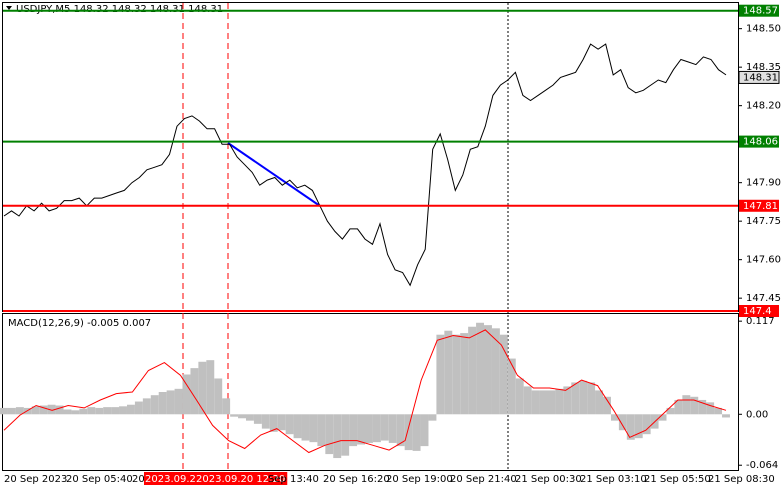  Describe the element at coordinates (138, 479) in the screenshot. I see `x-tick-label: 20` at that location.